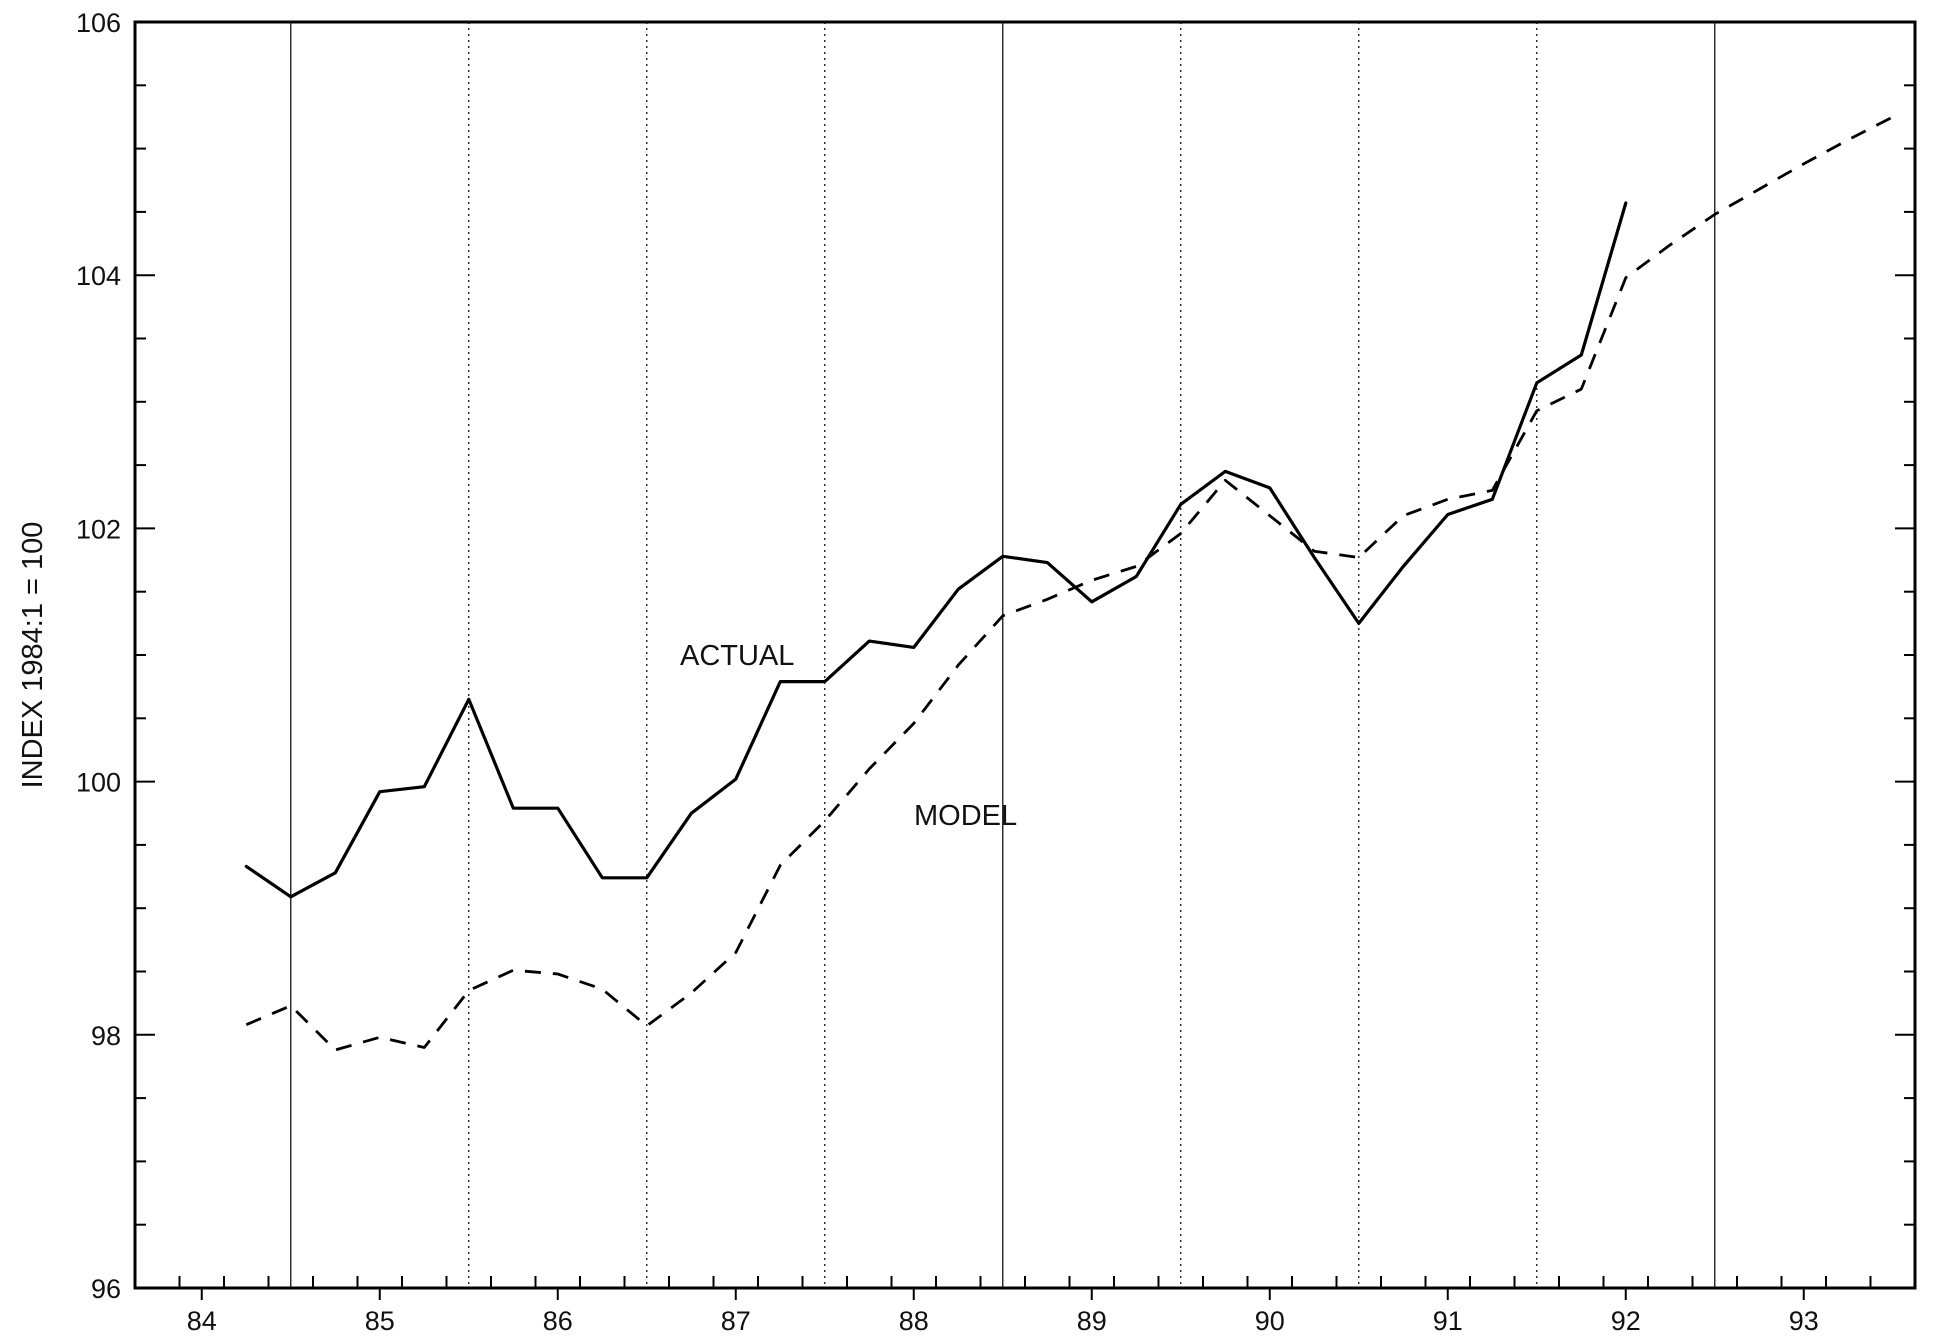 Image resolution: width=1945 pixels, height=1342 pixels. What do you see at coordinates (98, 529) in the screenshot?
I see `y-tick-label: 102` at bounding box center [98, 529].